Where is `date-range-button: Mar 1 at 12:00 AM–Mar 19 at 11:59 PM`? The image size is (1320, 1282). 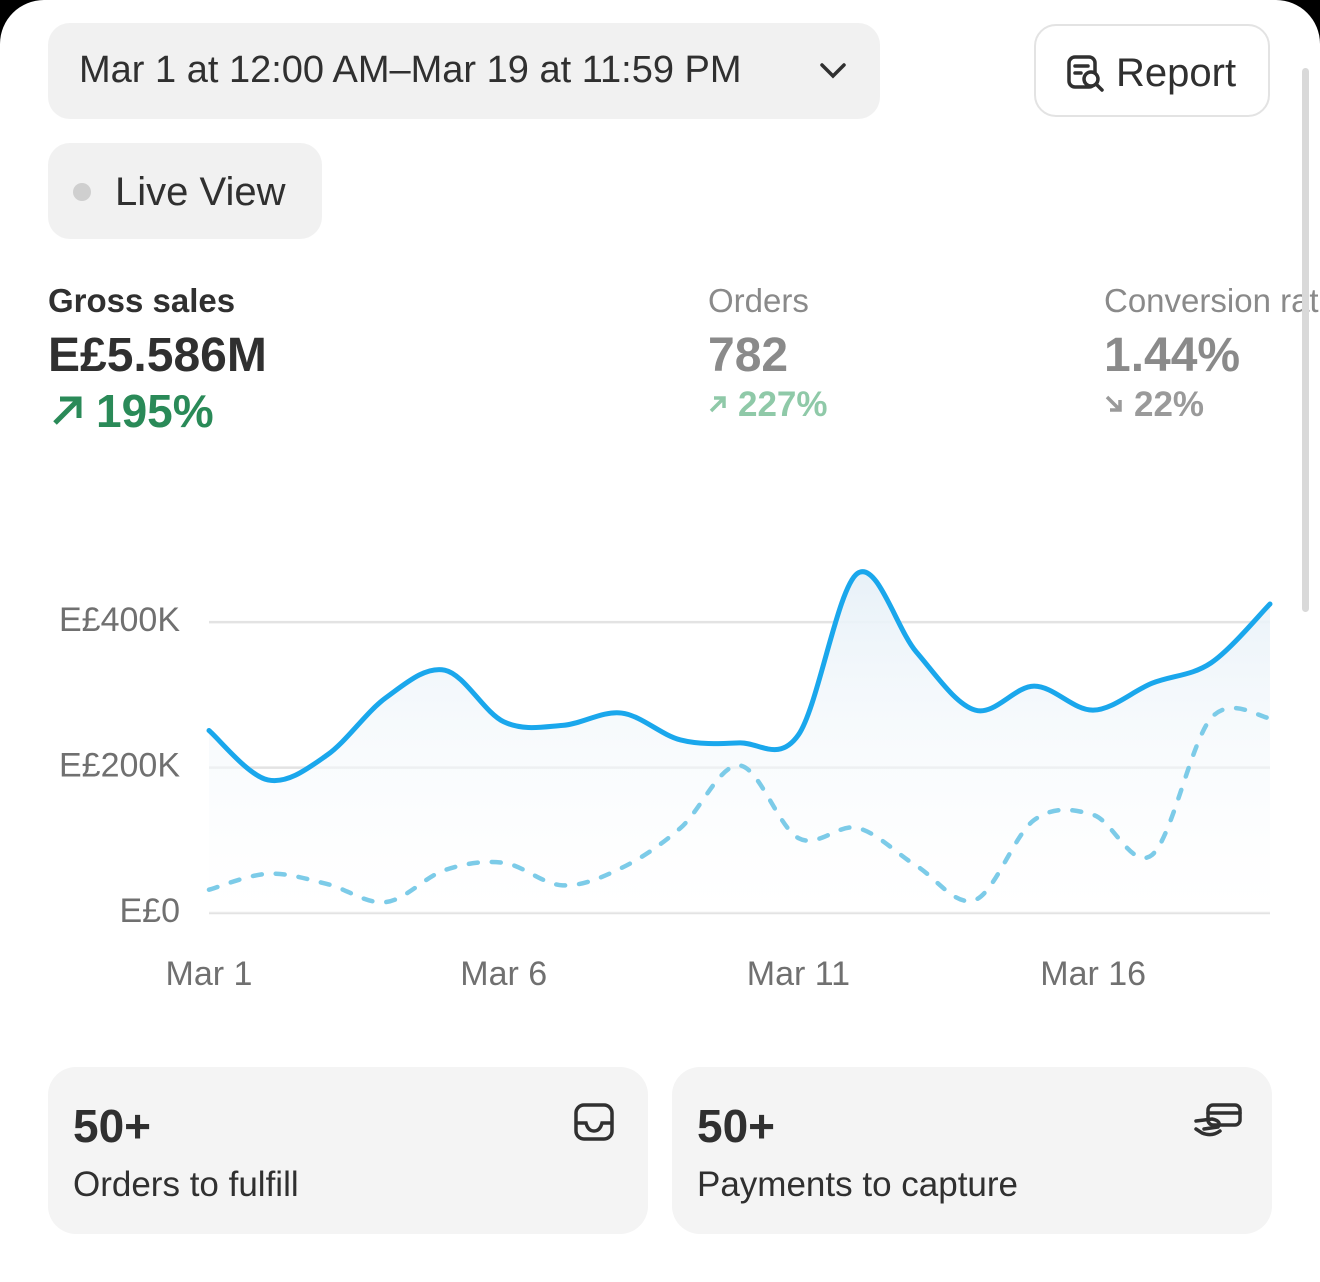
date-range-button: Mar 1 at 12:00 AM–Mar 19 at 11:59 PM is located at coordinates (464, 71).